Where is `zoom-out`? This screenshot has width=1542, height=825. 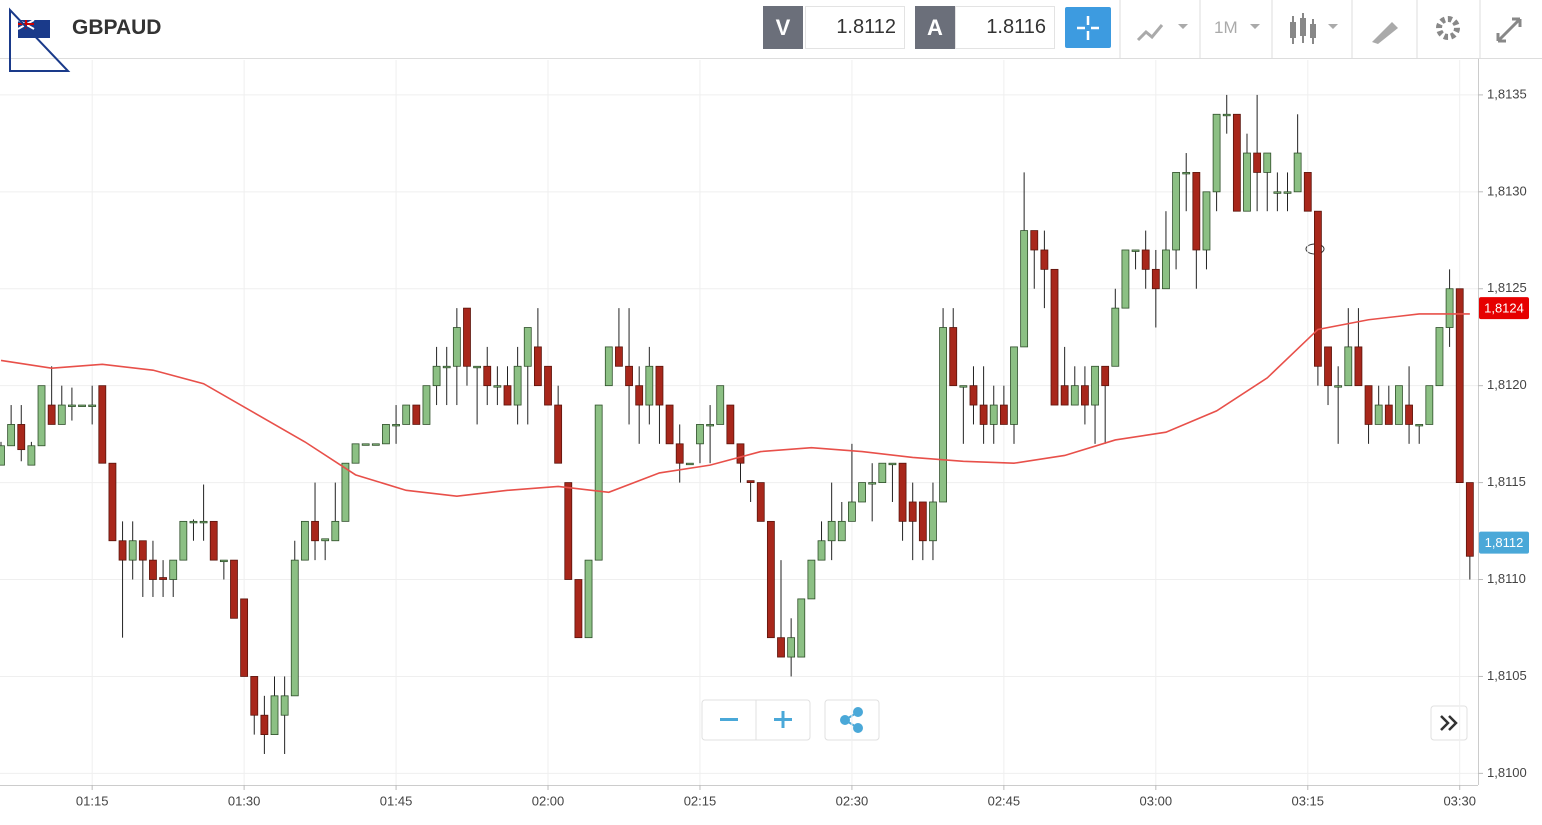
zoom-out is located at coordinates (729, 719).